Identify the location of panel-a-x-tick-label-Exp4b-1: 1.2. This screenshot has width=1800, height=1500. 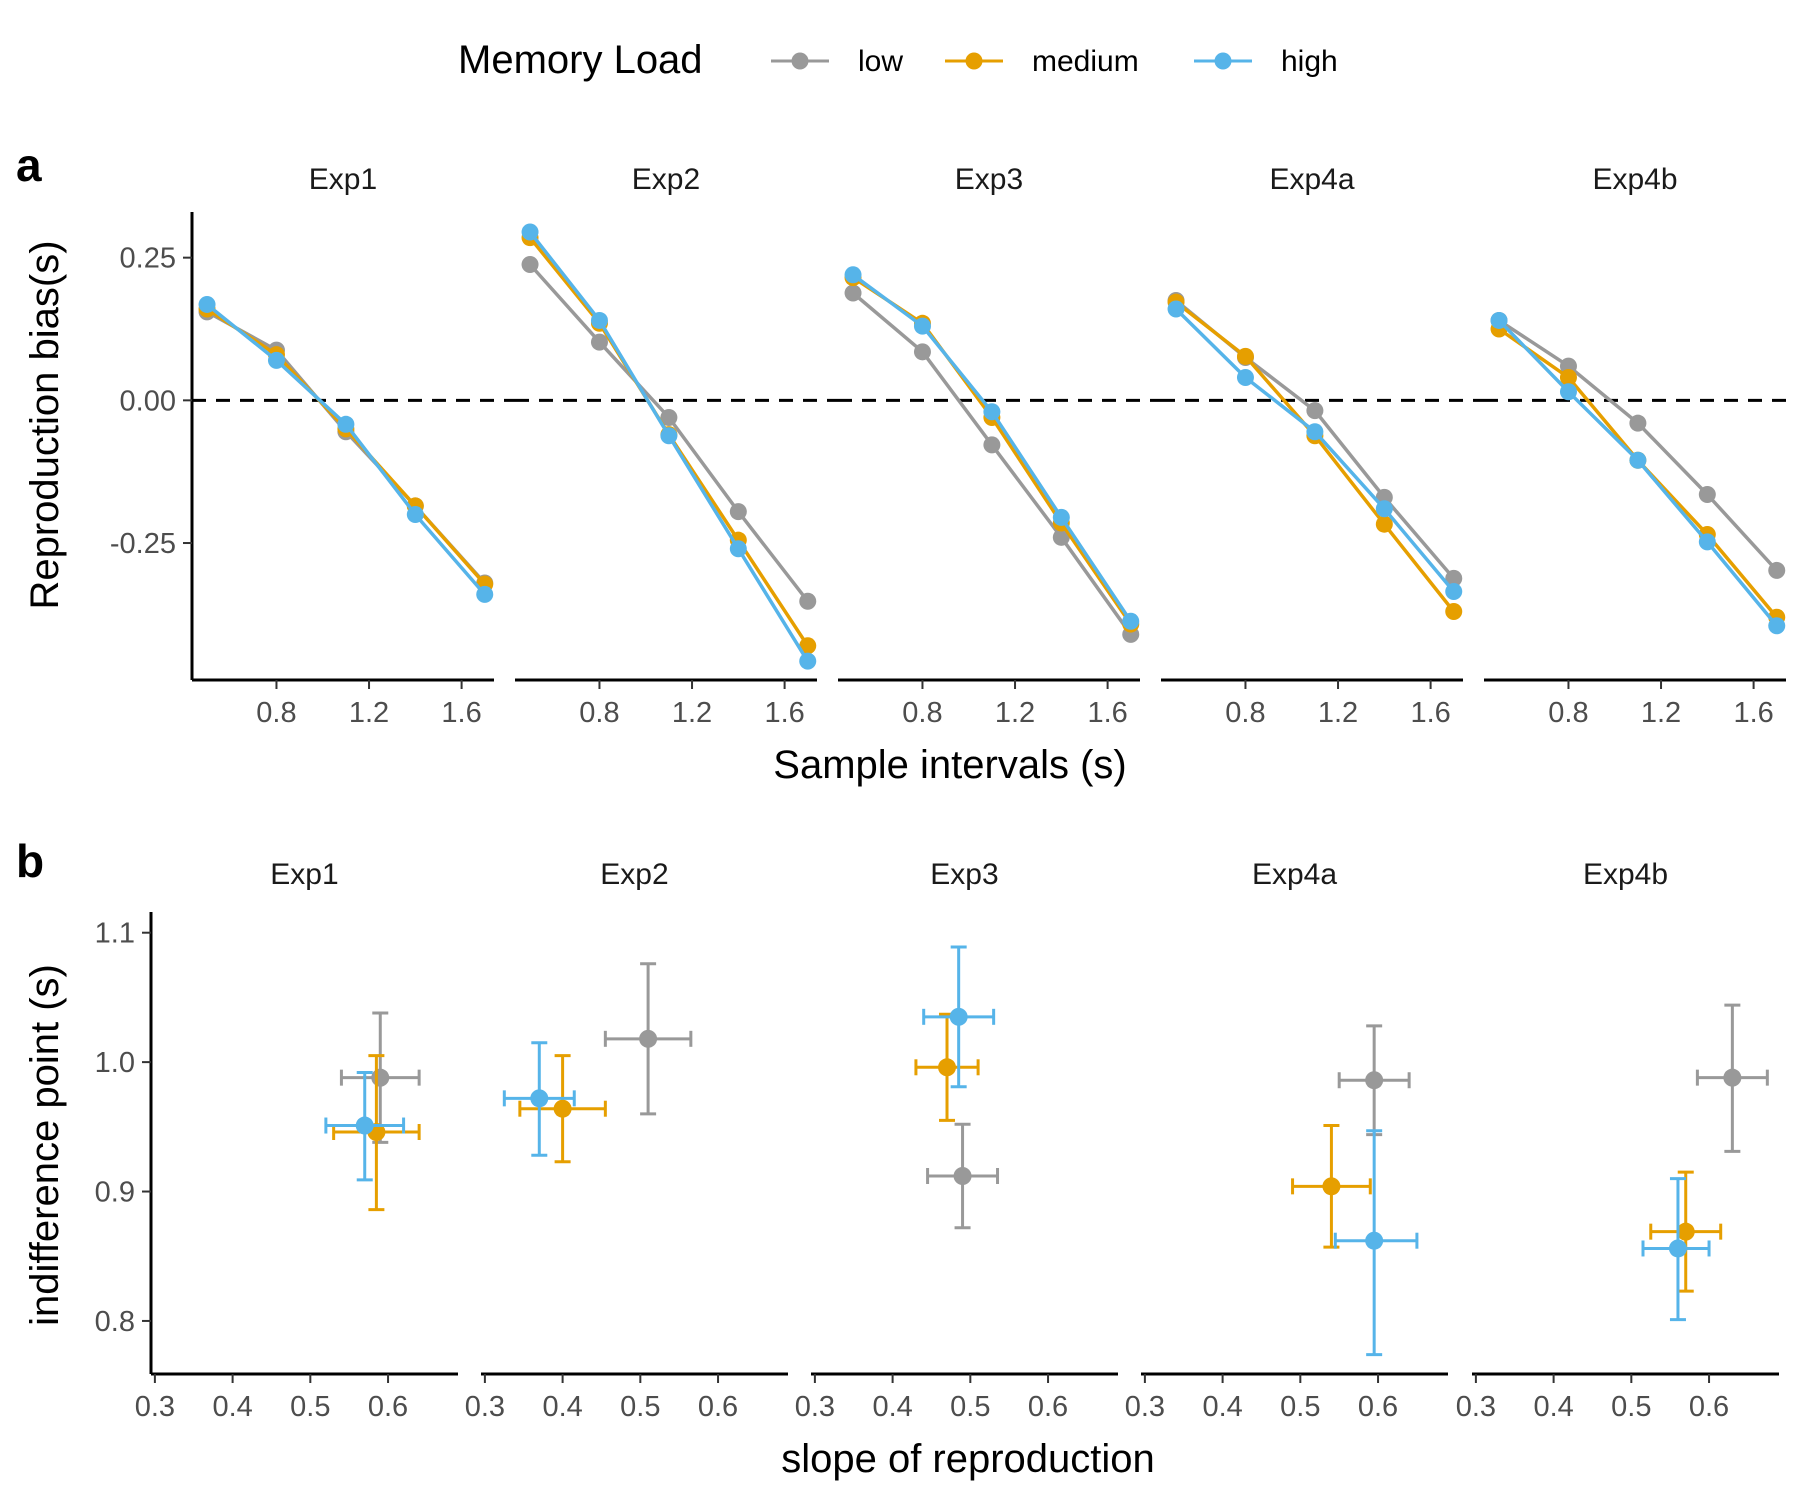
(1661, 713).